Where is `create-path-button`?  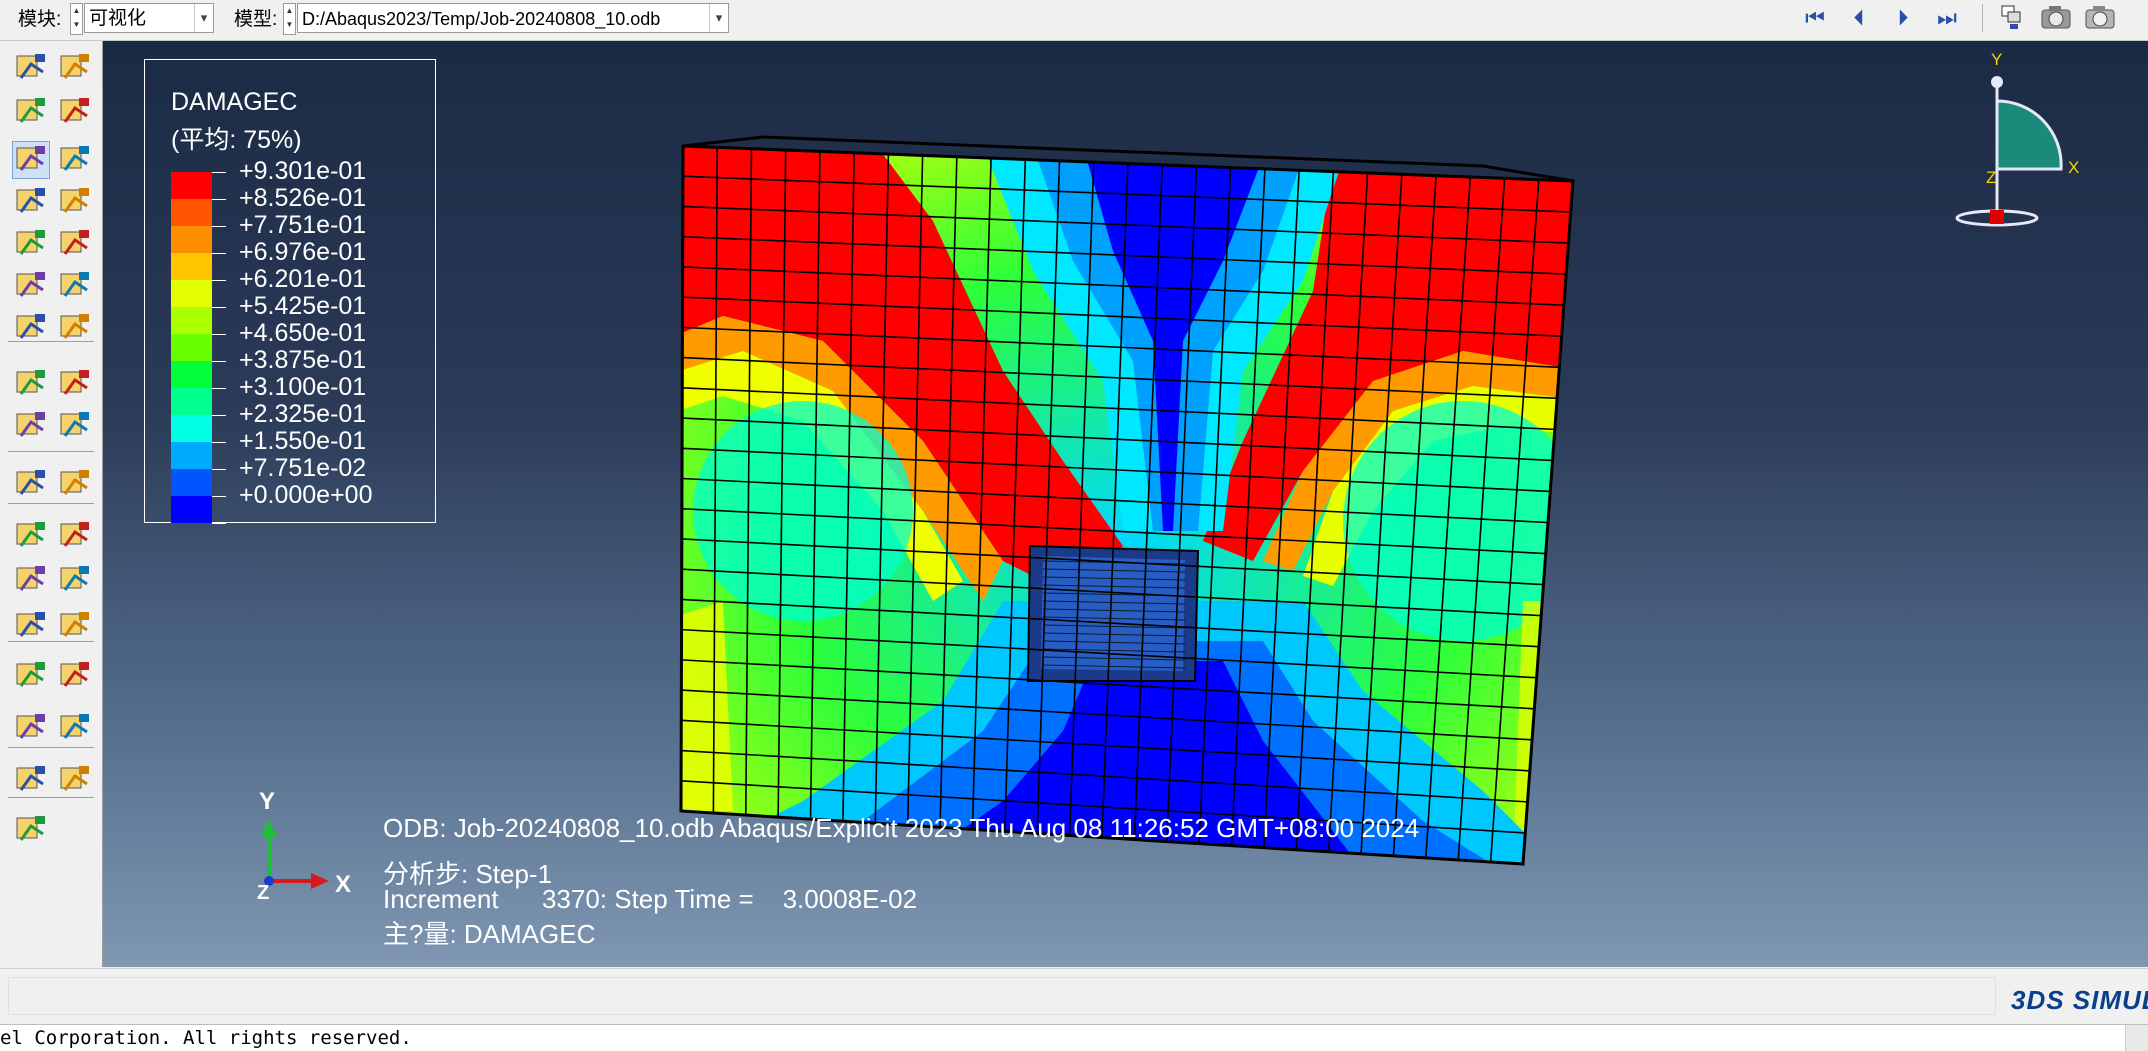
create-path-button is located at coordinates (31, 536).